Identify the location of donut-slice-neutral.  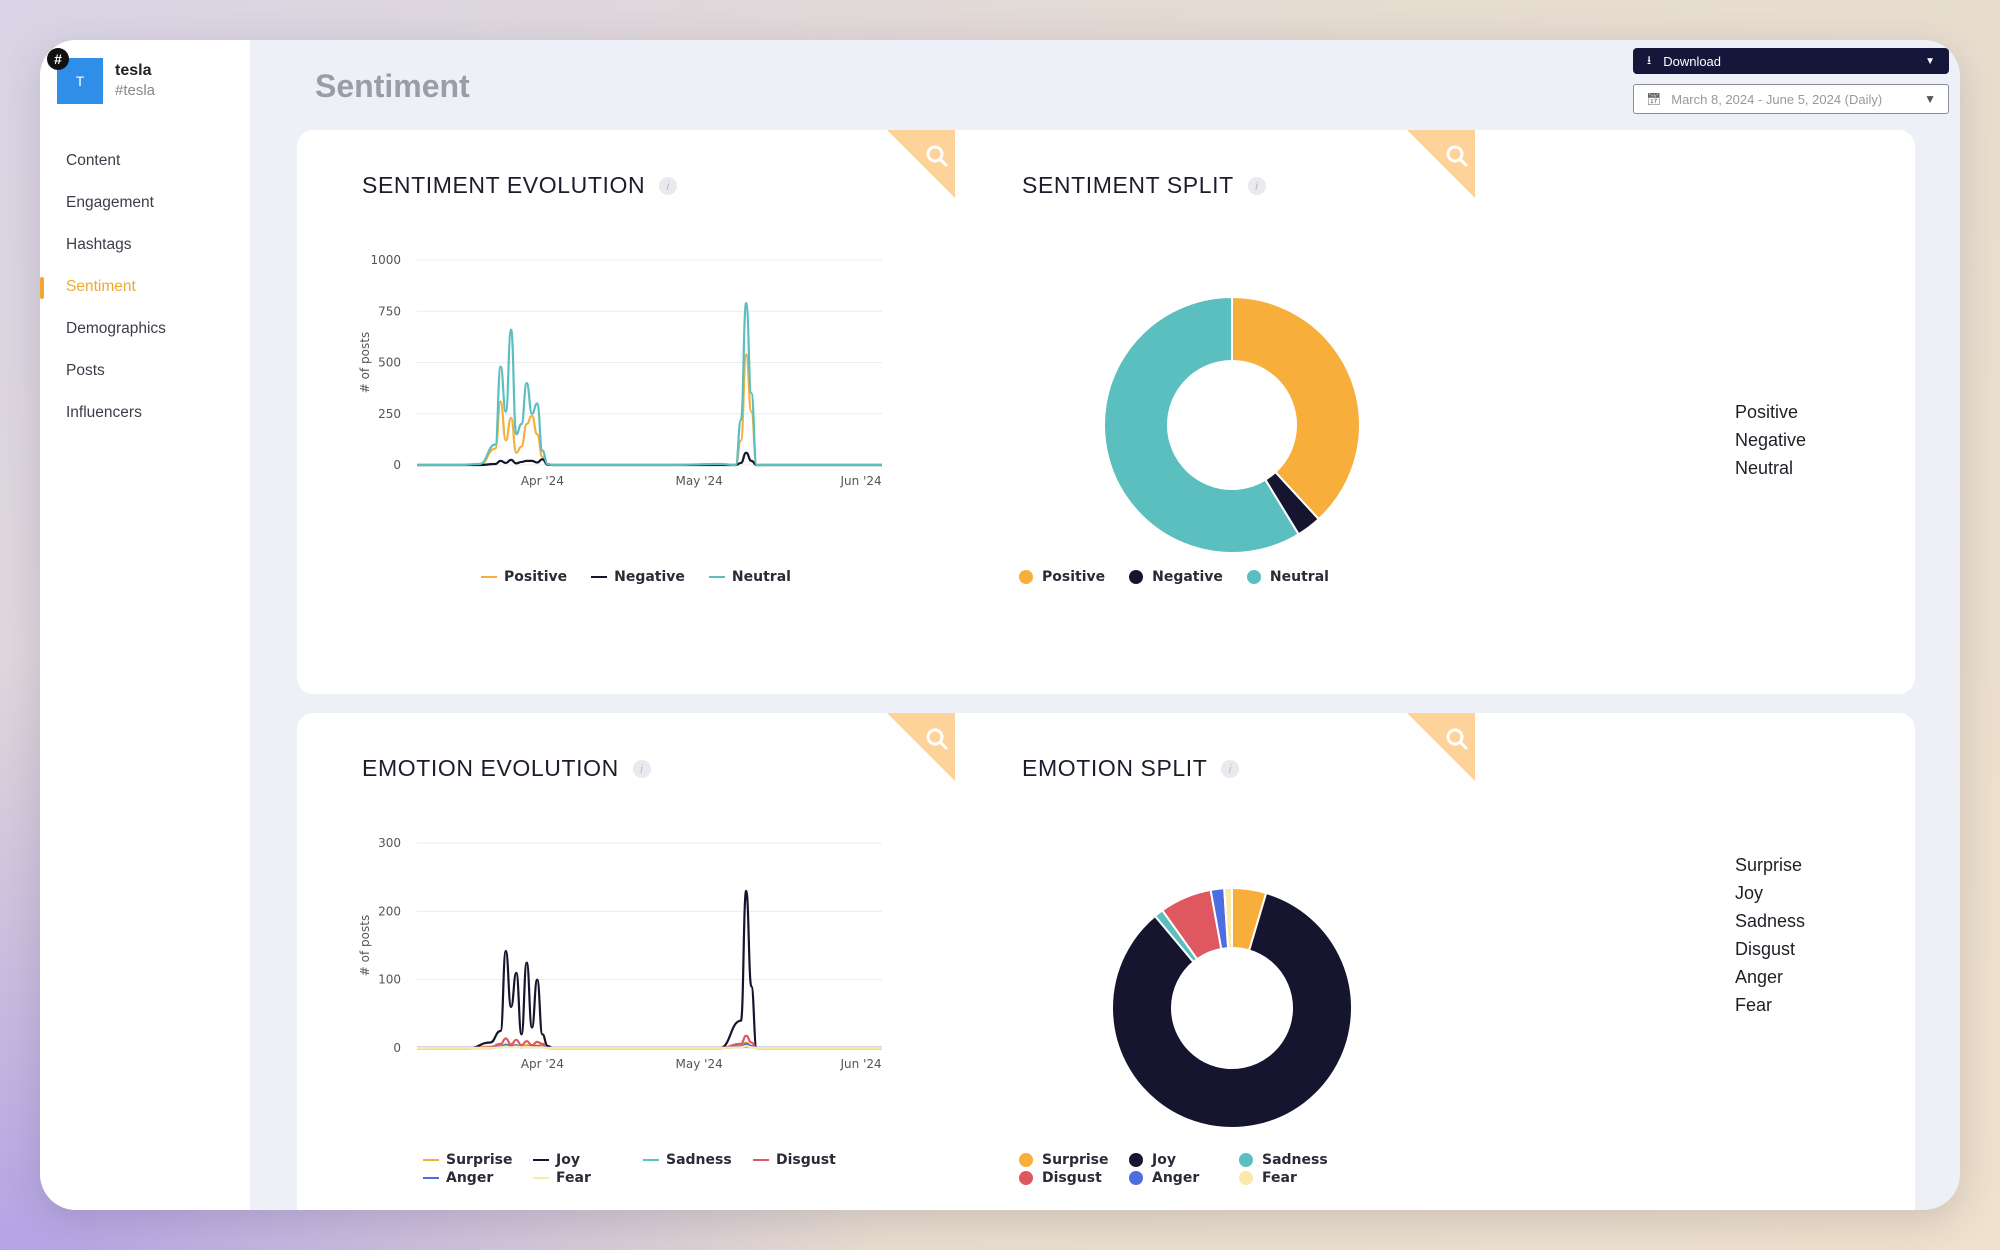
(1201, 424).